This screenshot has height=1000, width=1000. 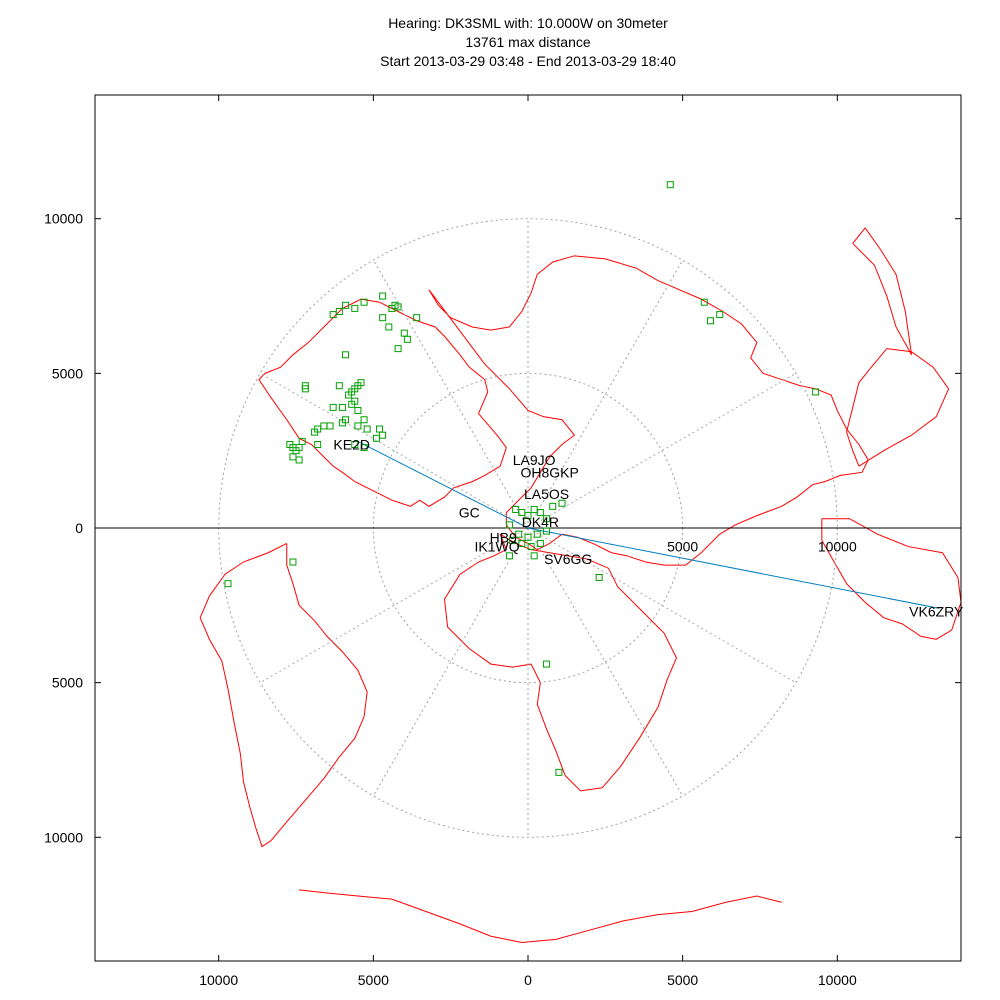 I want to click on callsign-label: SV6GG, so click(x=568, y=559).